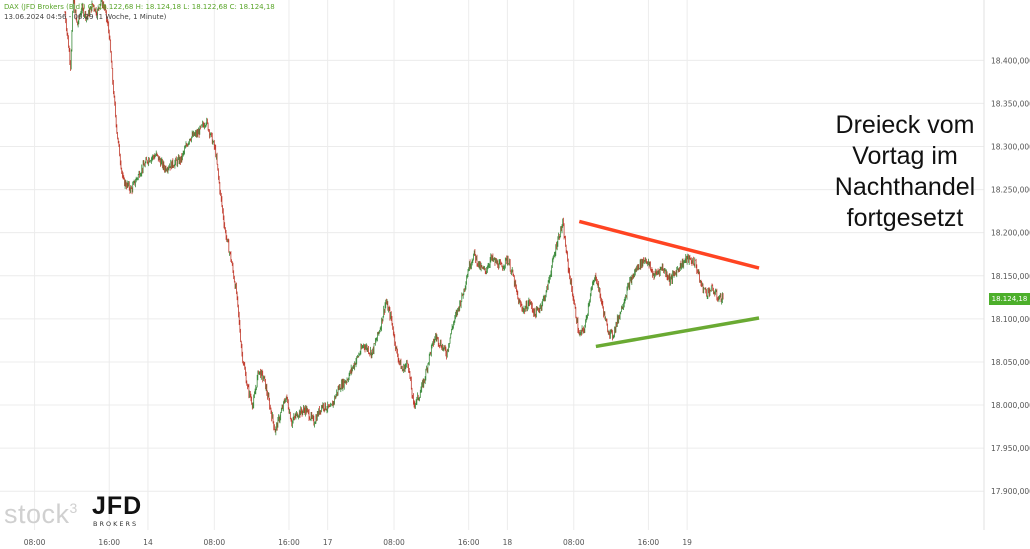 The height and width of the screenshot is (549, 1030). Describe the element at coordinates (508, 542) in the screenshot. I see `x-tick-label: 18` at that location.